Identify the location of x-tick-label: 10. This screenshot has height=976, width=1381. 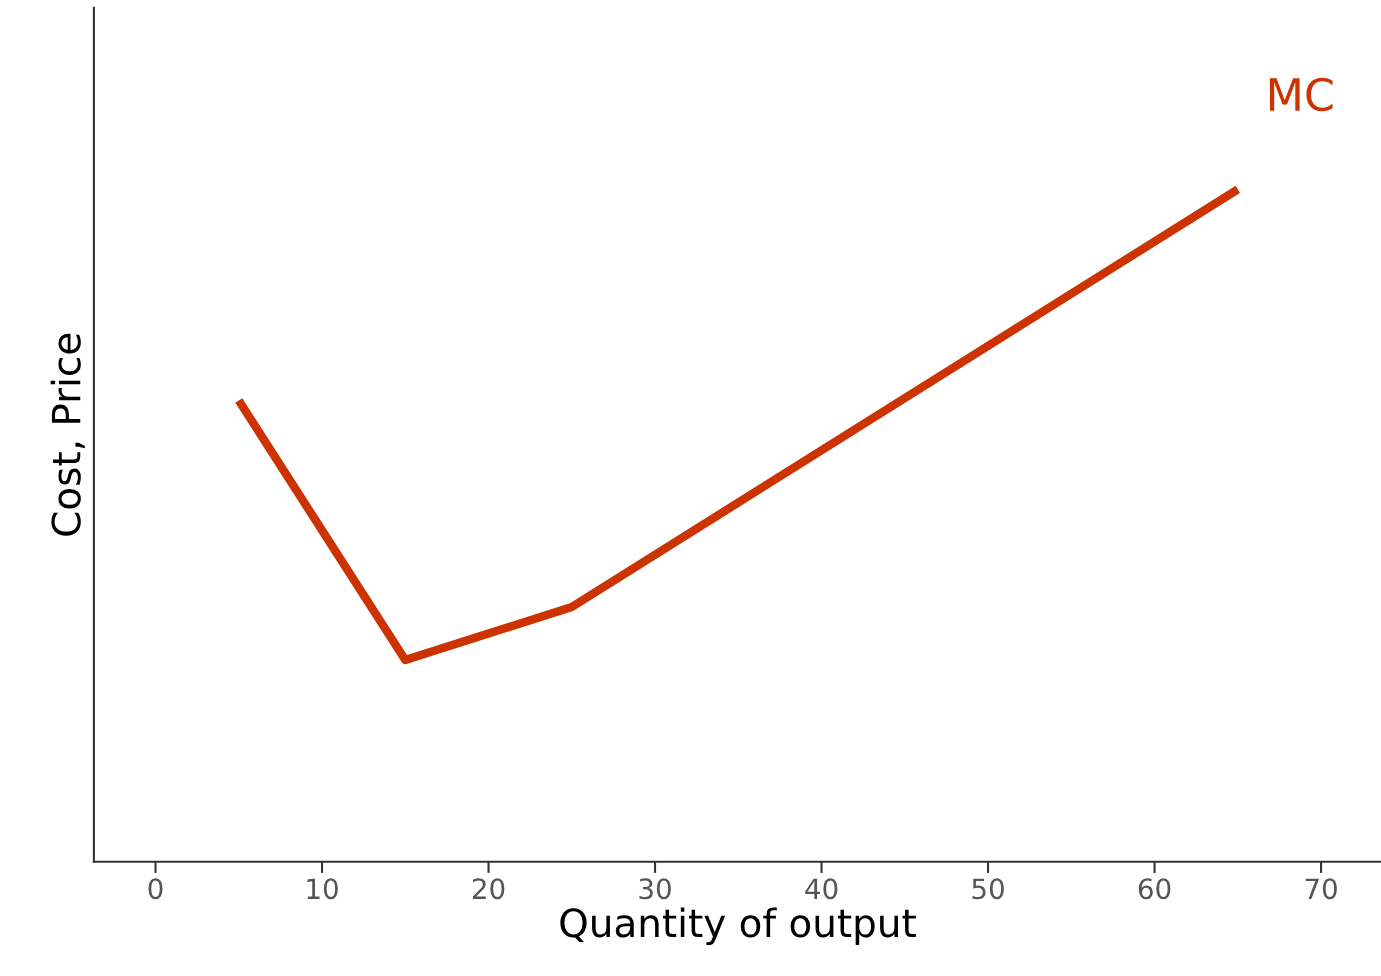
(322, 889).